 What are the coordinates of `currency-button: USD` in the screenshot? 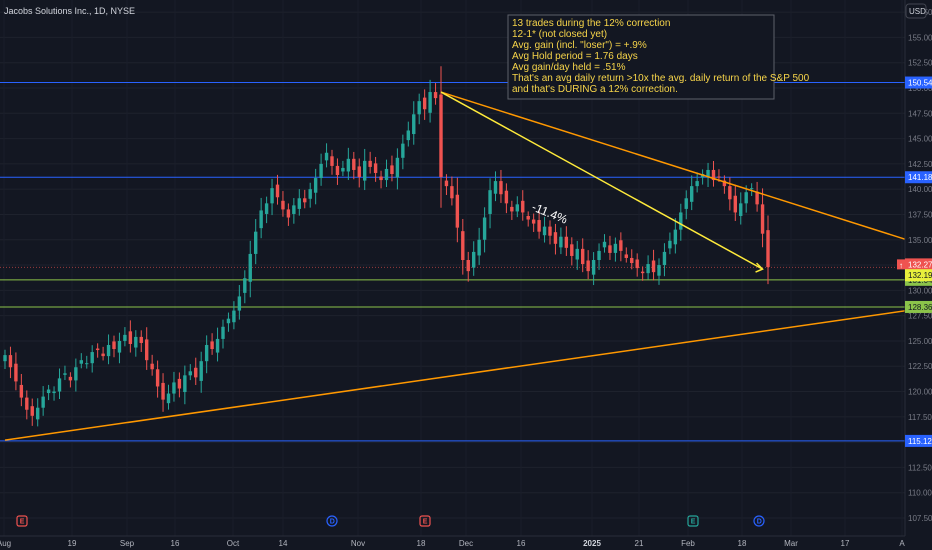 It's located at (916, 11).